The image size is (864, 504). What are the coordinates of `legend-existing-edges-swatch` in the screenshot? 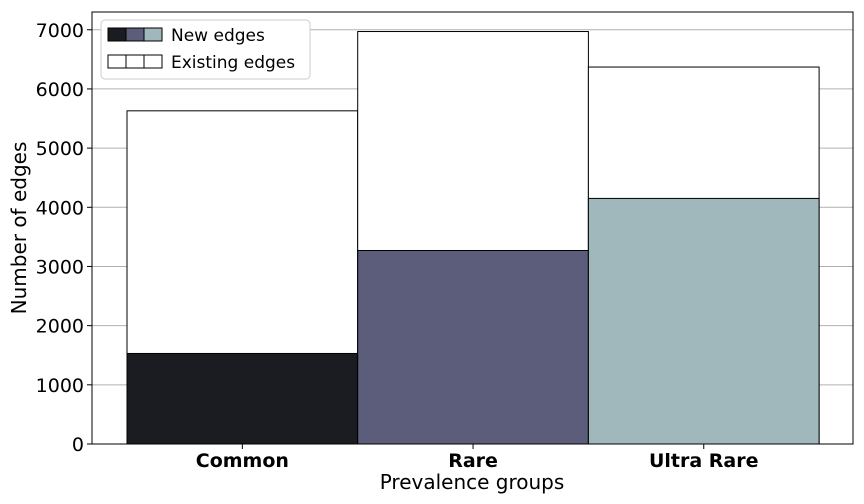 It's located at (135, 61).